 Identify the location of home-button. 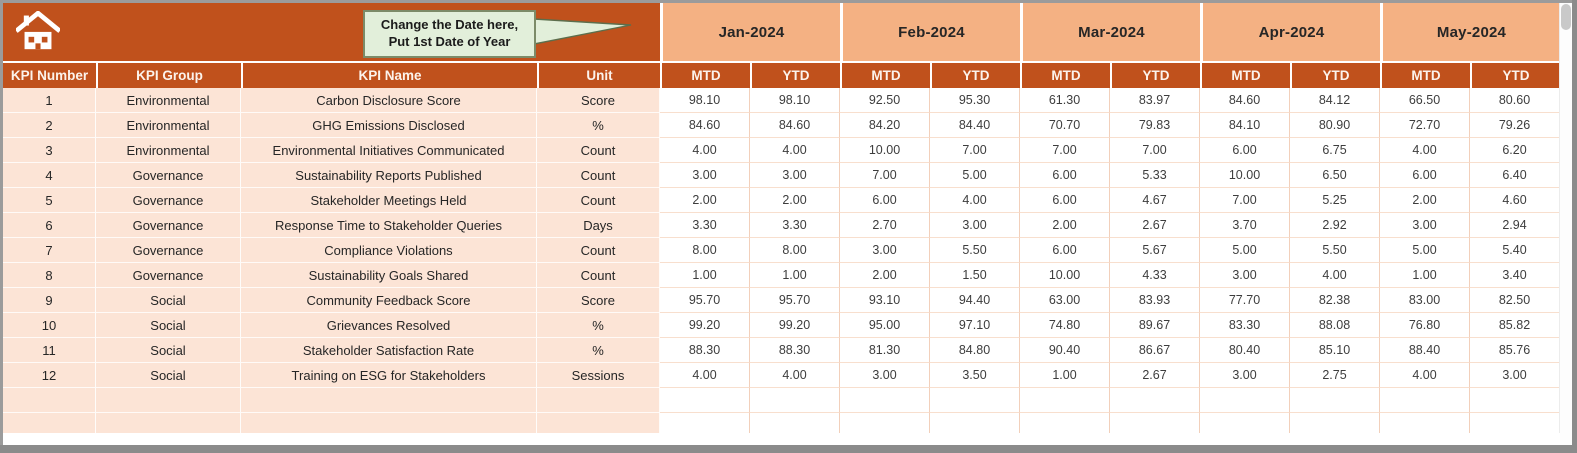
(38, 31).